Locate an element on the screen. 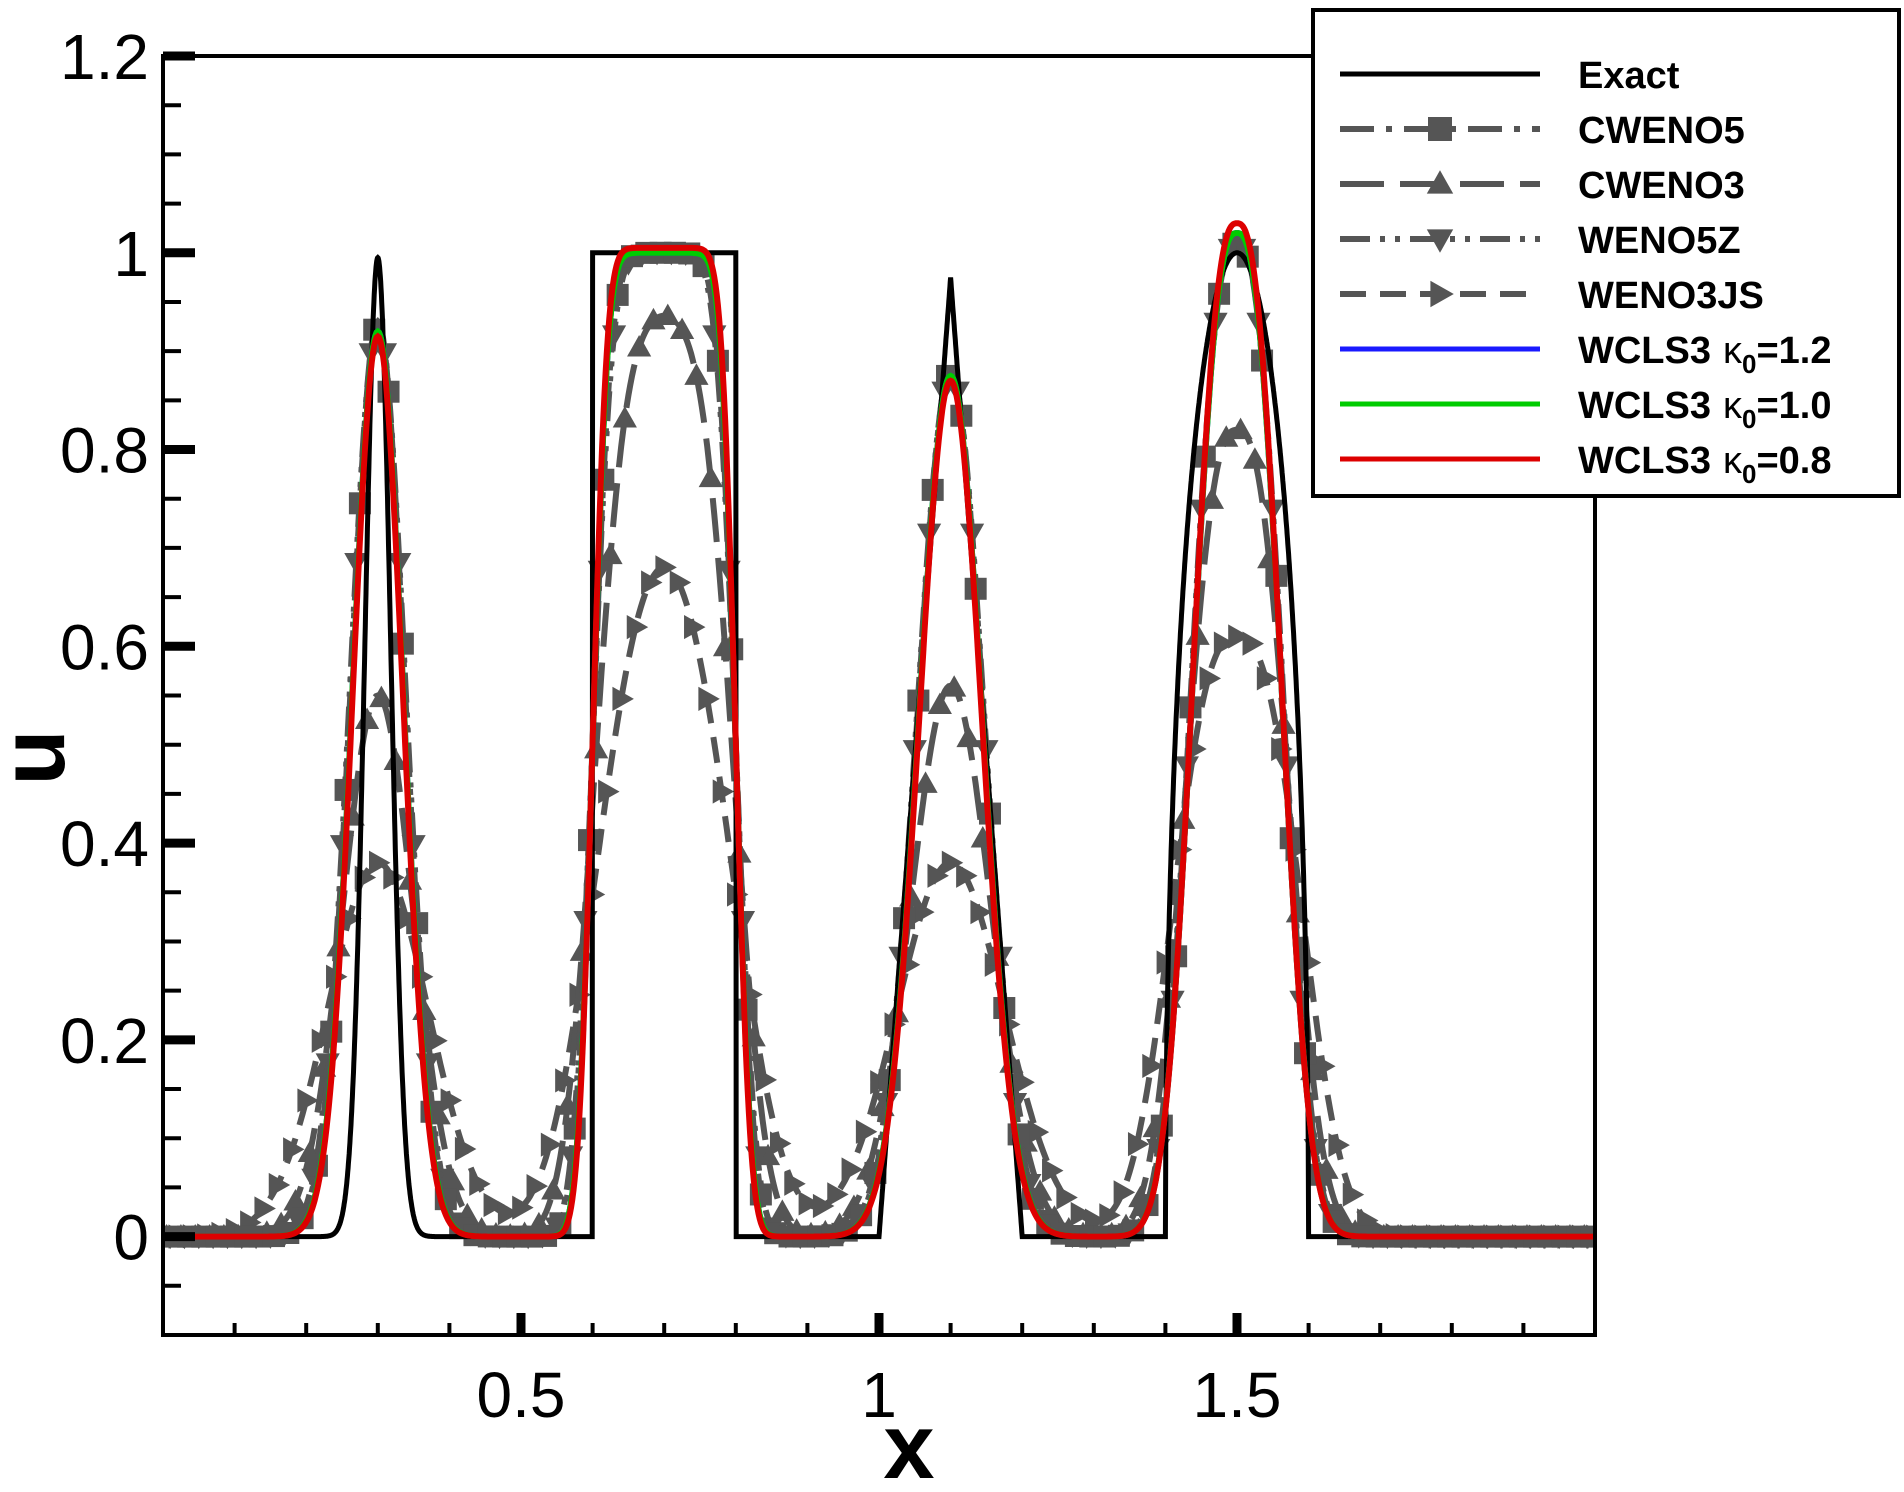 The image size is (1904, 1492). x-tick-label: 1 is located at coordinates (879, 1395).